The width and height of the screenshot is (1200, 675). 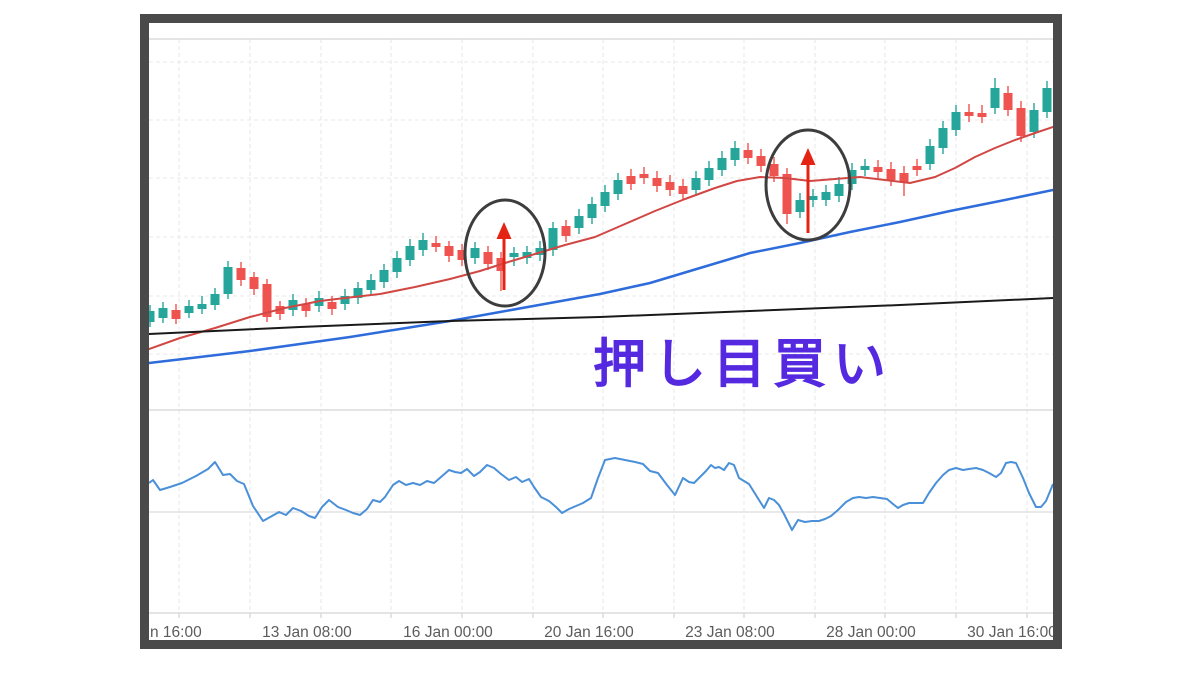 What do you see at coordinates (601, 316) in the screenshot?
I see `ma-slow-black-line` at bounding box center [601, 316].